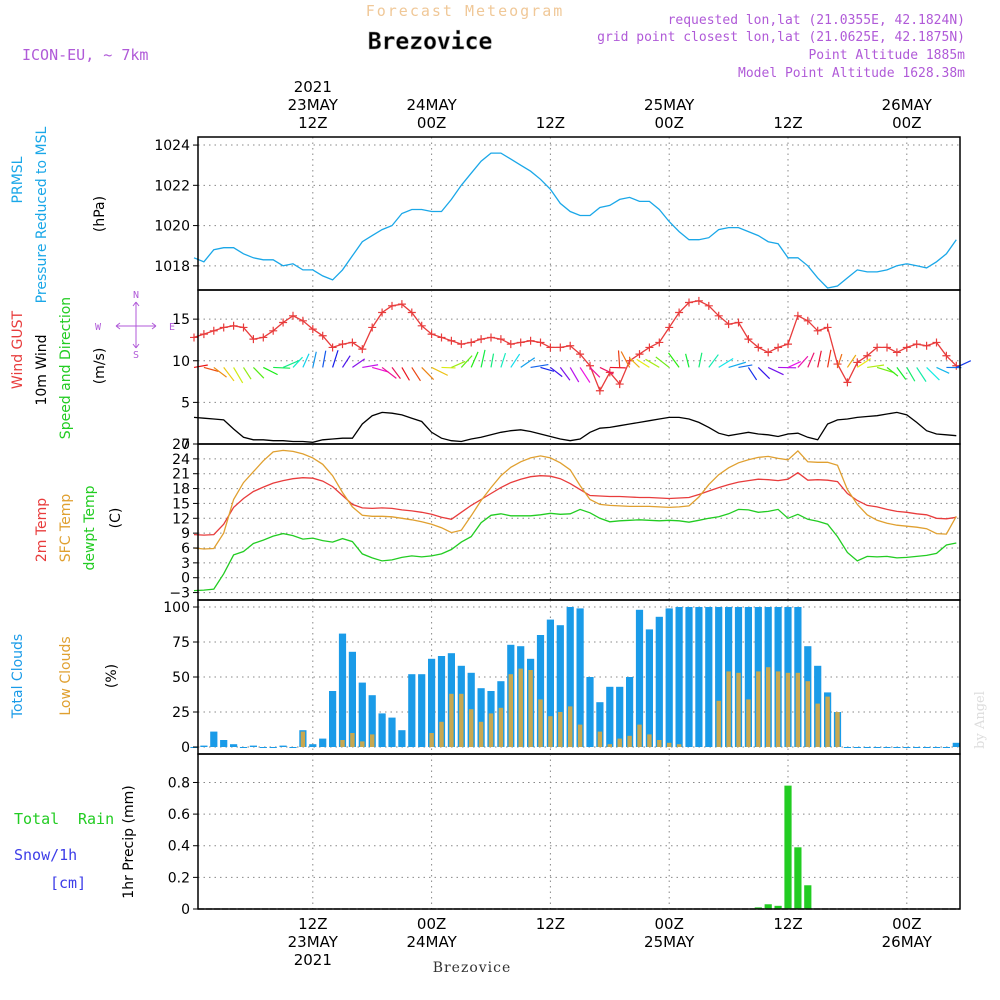 The width and height of the screenshot is (1000, 1000). I want to click on bottom-axis-label: 2021, so click(313, 960).